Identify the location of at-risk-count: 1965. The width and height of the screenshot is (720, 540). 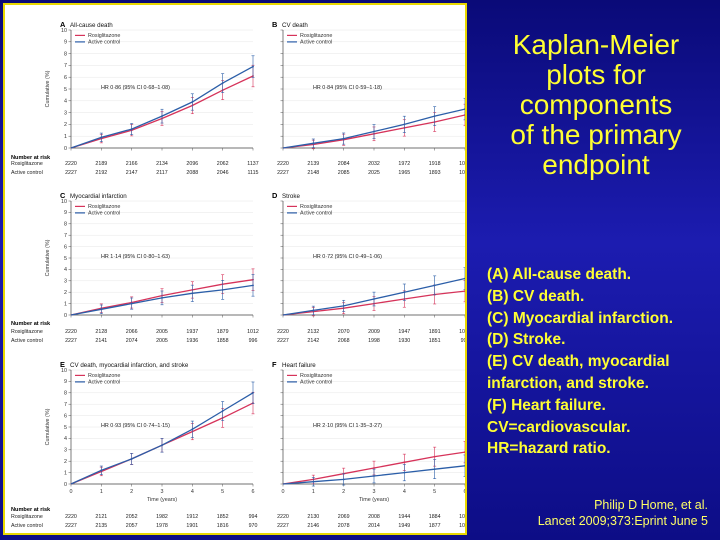
(404, 173).